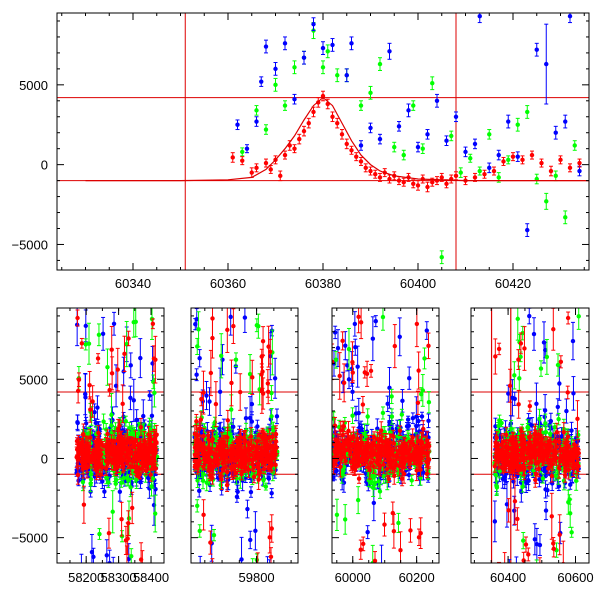 Image resolution: width=600 pixels, height=605 pixels. What do you see at coordinates (29, 244) in the screenshot?
I see `top-ytick-label: −5000` at bounding box center [29, 244].